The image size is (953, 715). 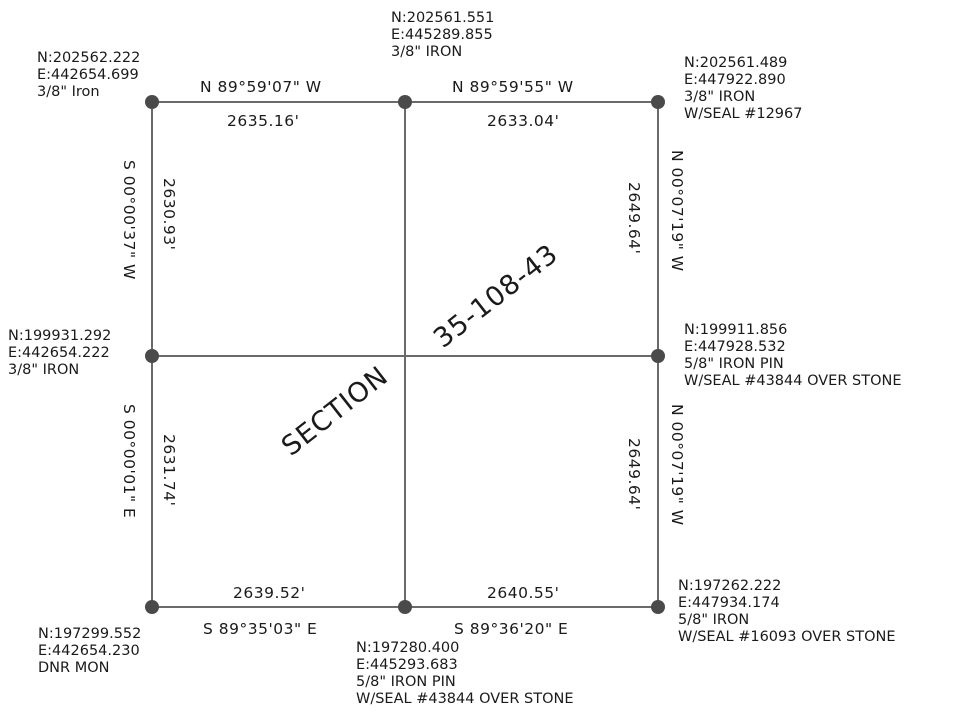 I want to click on corner-wc-easting: E:442654.222, so click(x=59, y=353).